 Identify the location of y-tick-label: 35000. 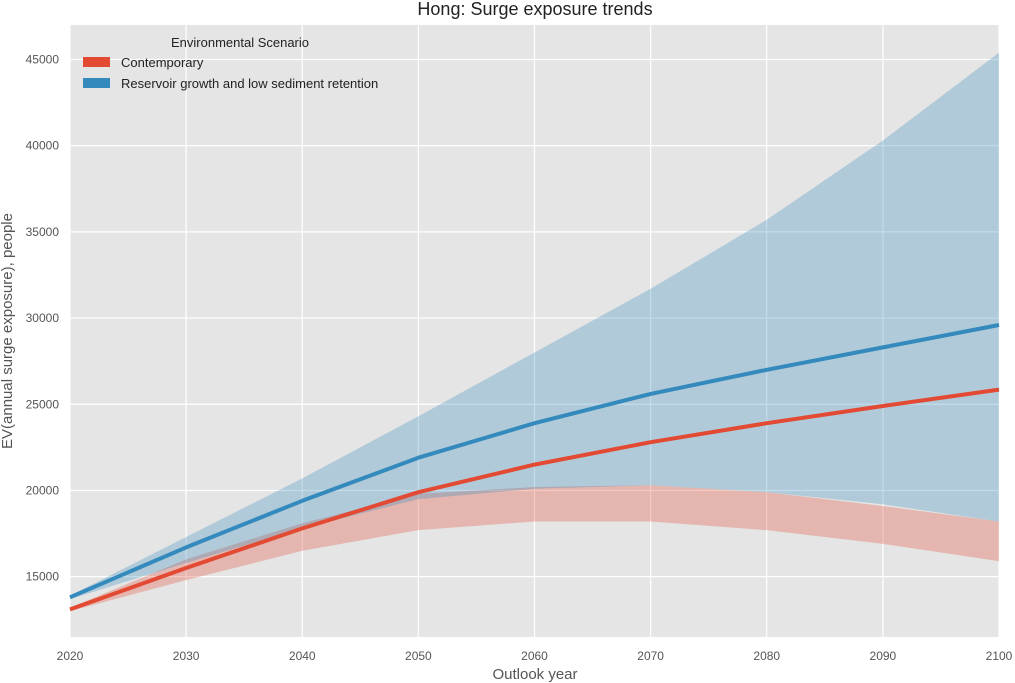
(43, 232).